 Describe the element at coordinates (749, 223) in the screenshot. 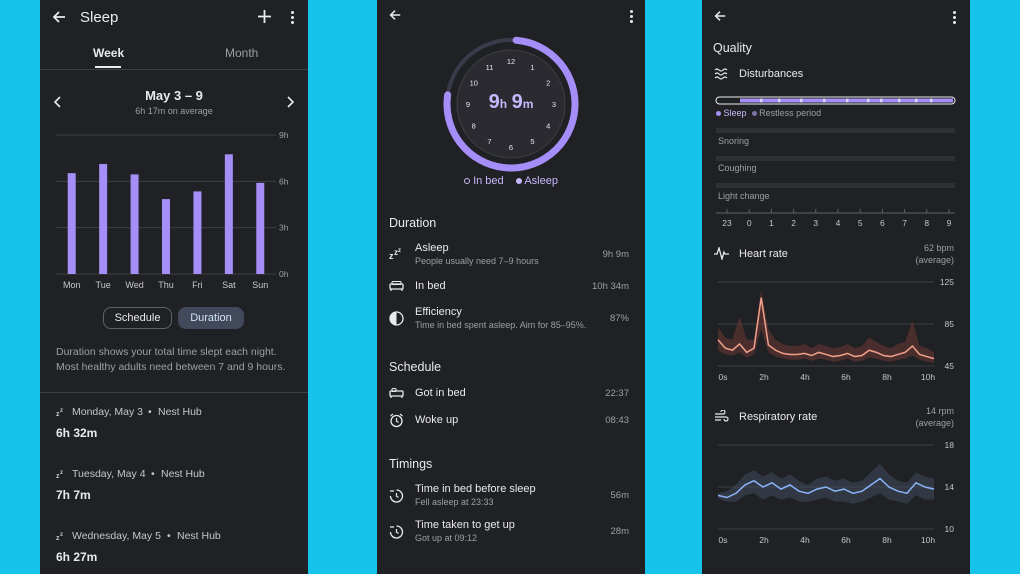

I see `hour-label: 0` at that location.